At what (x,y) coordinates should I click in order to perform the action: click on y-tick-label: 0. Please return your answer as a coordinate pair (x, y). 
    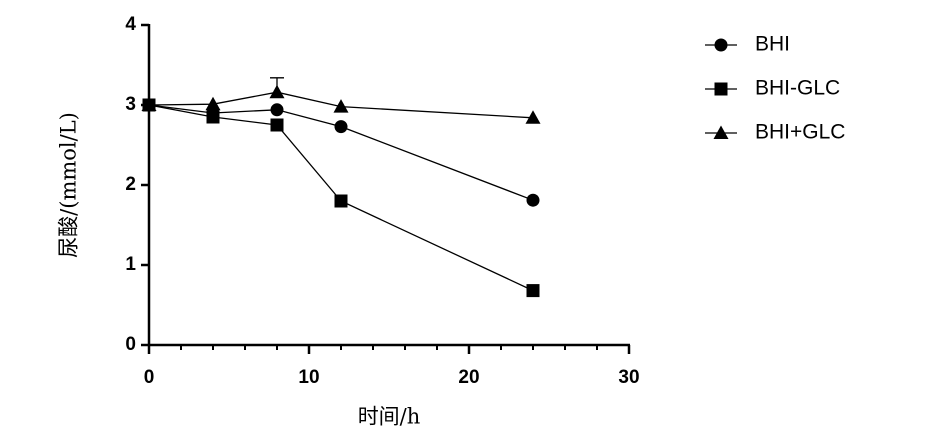
    Looking at the image, I should click on (130, 344).